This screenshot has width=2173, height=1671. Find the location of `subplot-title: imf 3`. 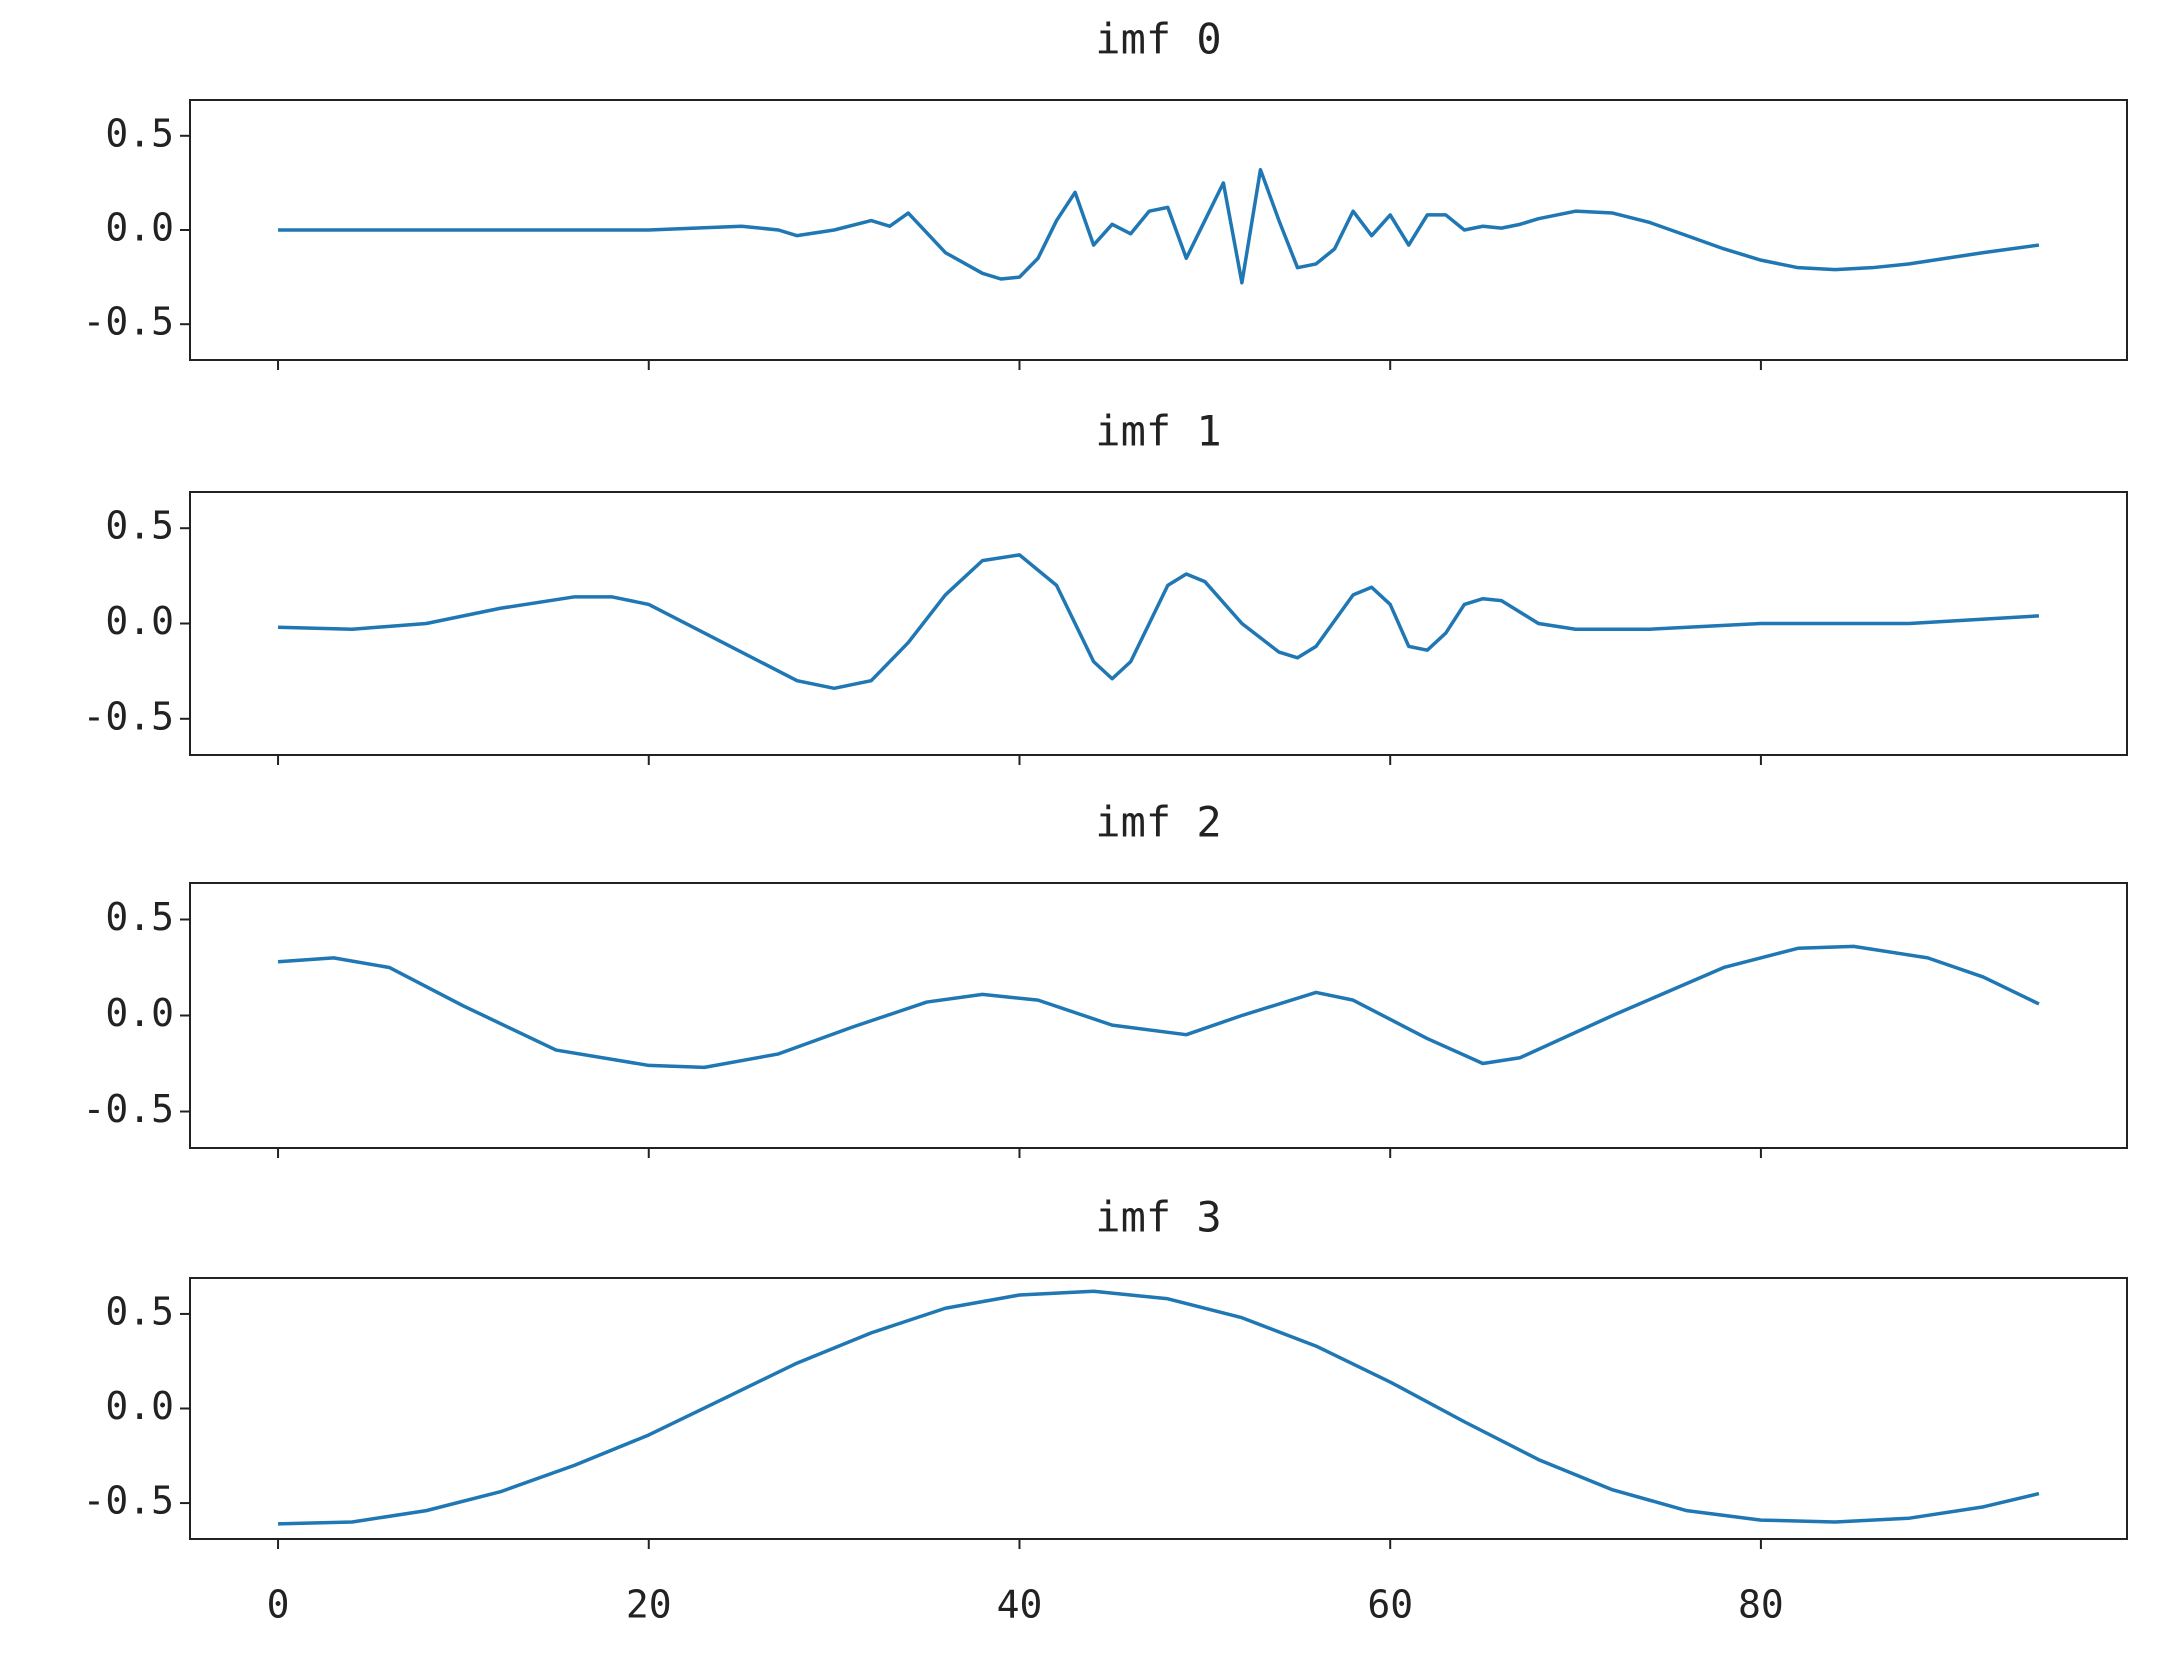

subplot-title: imf 3 is located at coordinates (1158, 1217).